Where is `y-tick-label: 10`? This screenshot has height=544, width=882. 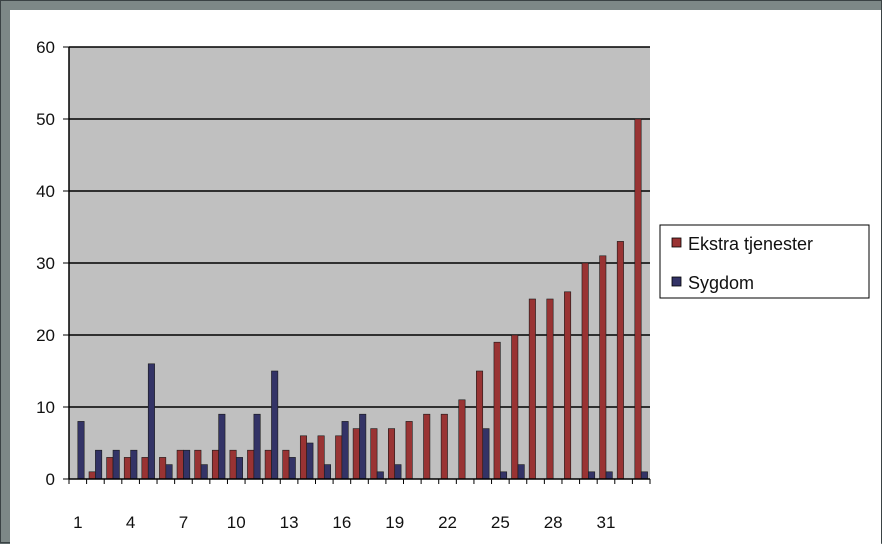
y-tick-label: 10 is located at coordinates (45, 407).